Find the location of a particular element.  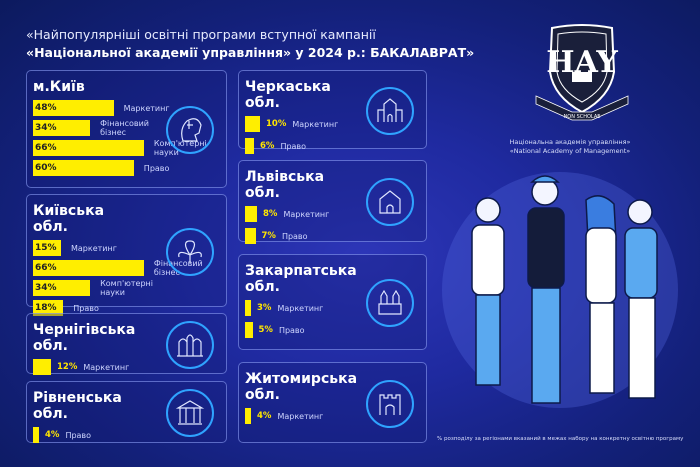

program-row: 12% Маркетинг is located at coordinates (129, 367).